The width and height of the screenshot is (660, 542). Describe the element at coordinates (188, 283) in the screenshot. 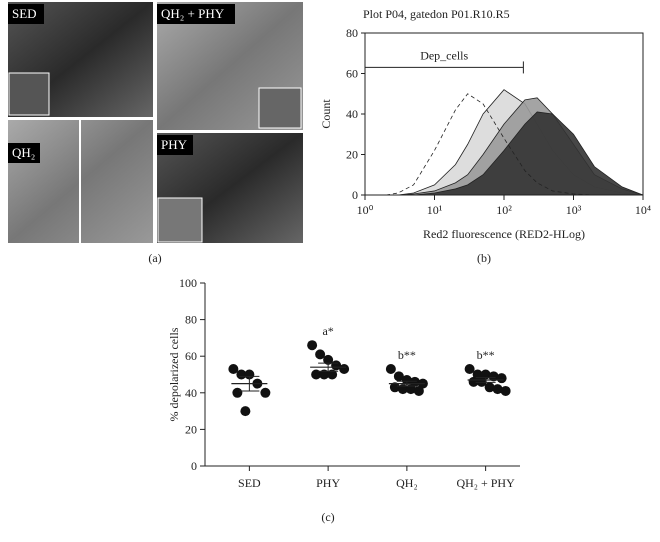

I see `y-tick-label: 100` at that location.